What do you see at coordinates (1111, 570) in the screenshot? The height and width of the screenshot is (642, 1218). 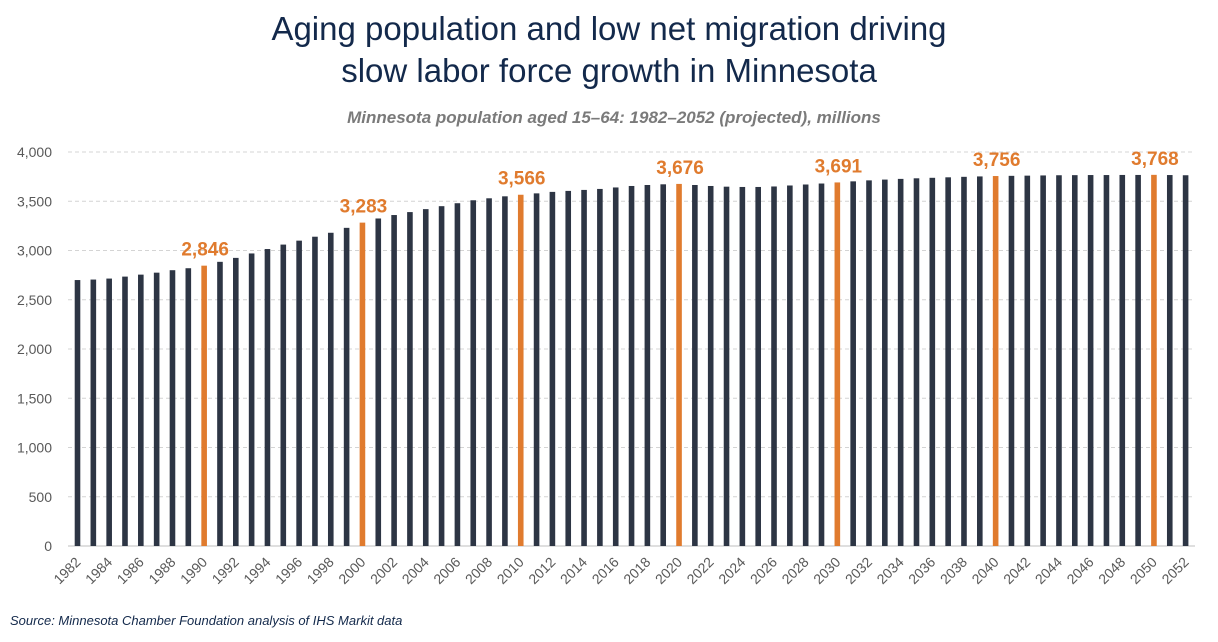 I see `x-tick-label: 2048` at bounding box center [1111, 570].